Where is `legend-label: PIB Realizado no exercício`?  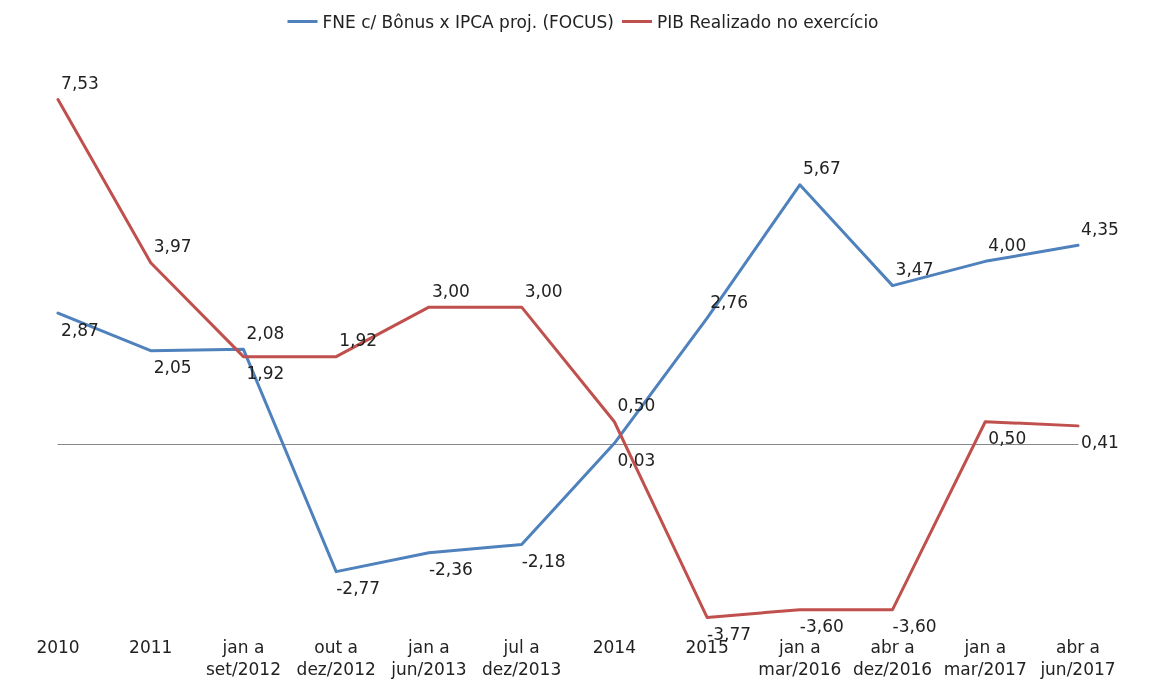 legend-label: PIB Realizado no exercício is located at coordinates (767, 21).